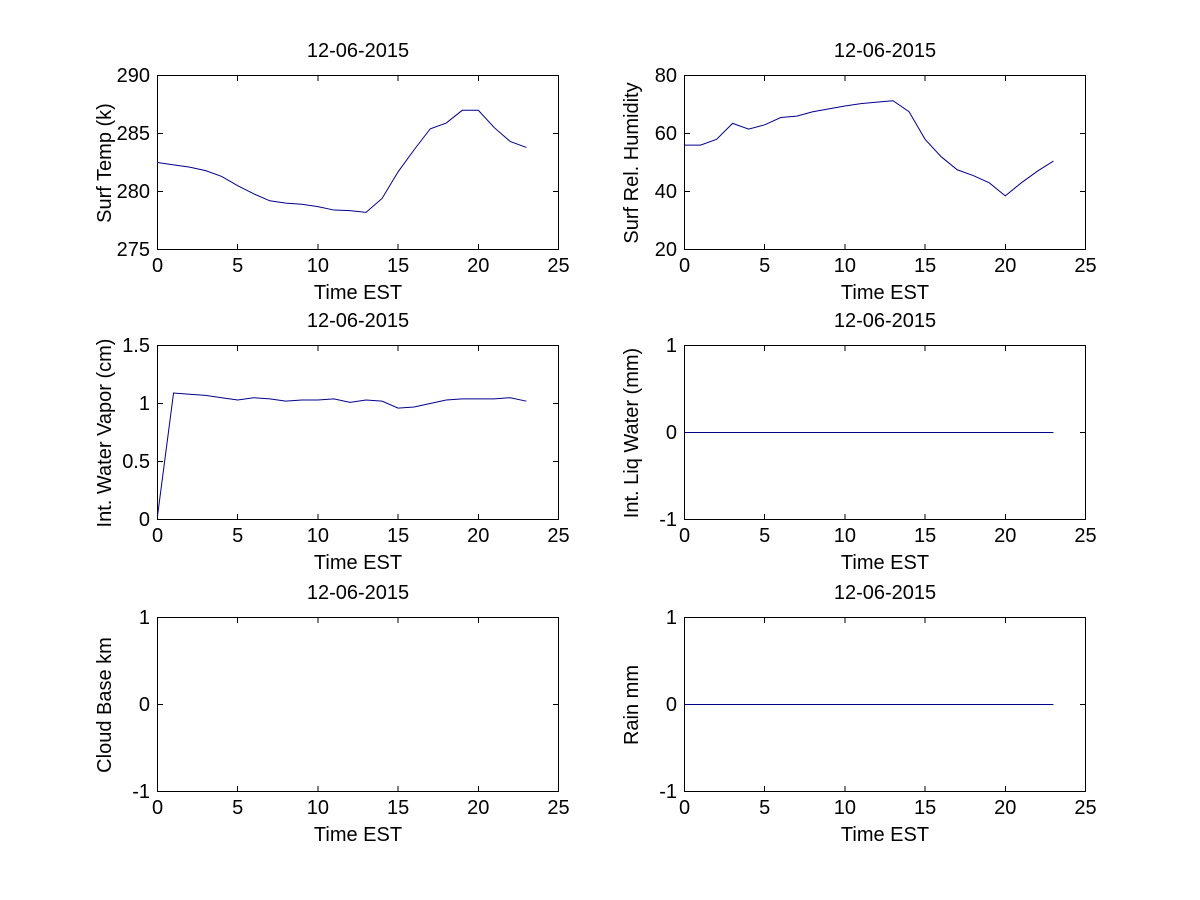 The image size is (1200, 900). I want to click on y-axis-label: Cloud Base km, so click(105, 704).